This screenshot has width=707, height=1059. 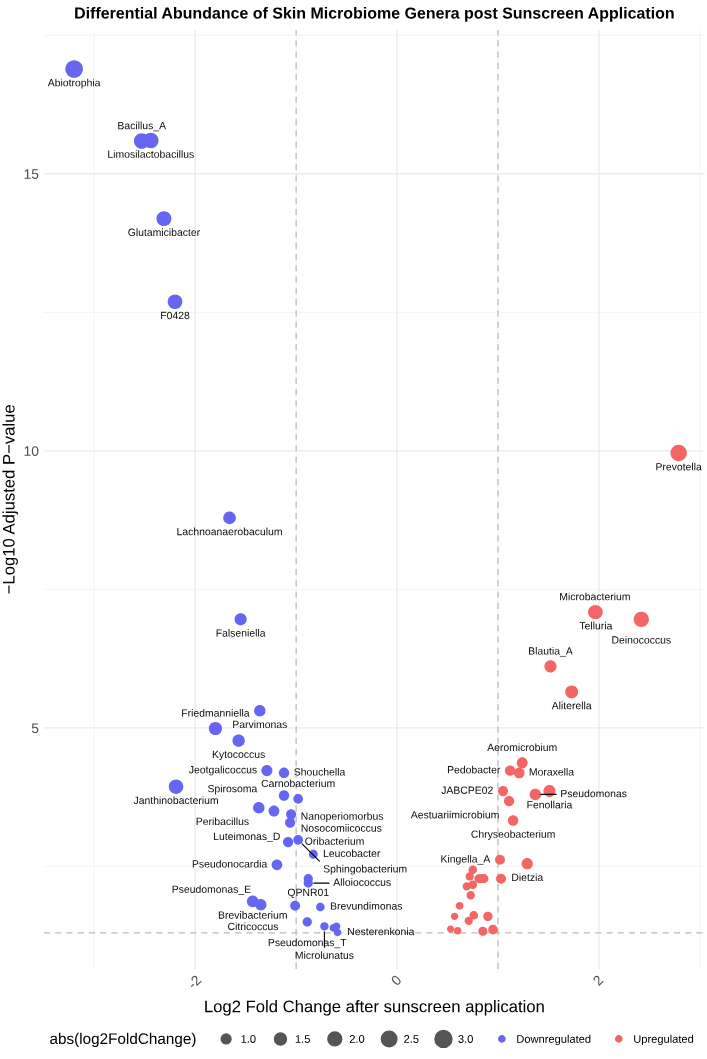 I want to click on annotation: Nanoperiomorbus, so click(x=342, y=817).